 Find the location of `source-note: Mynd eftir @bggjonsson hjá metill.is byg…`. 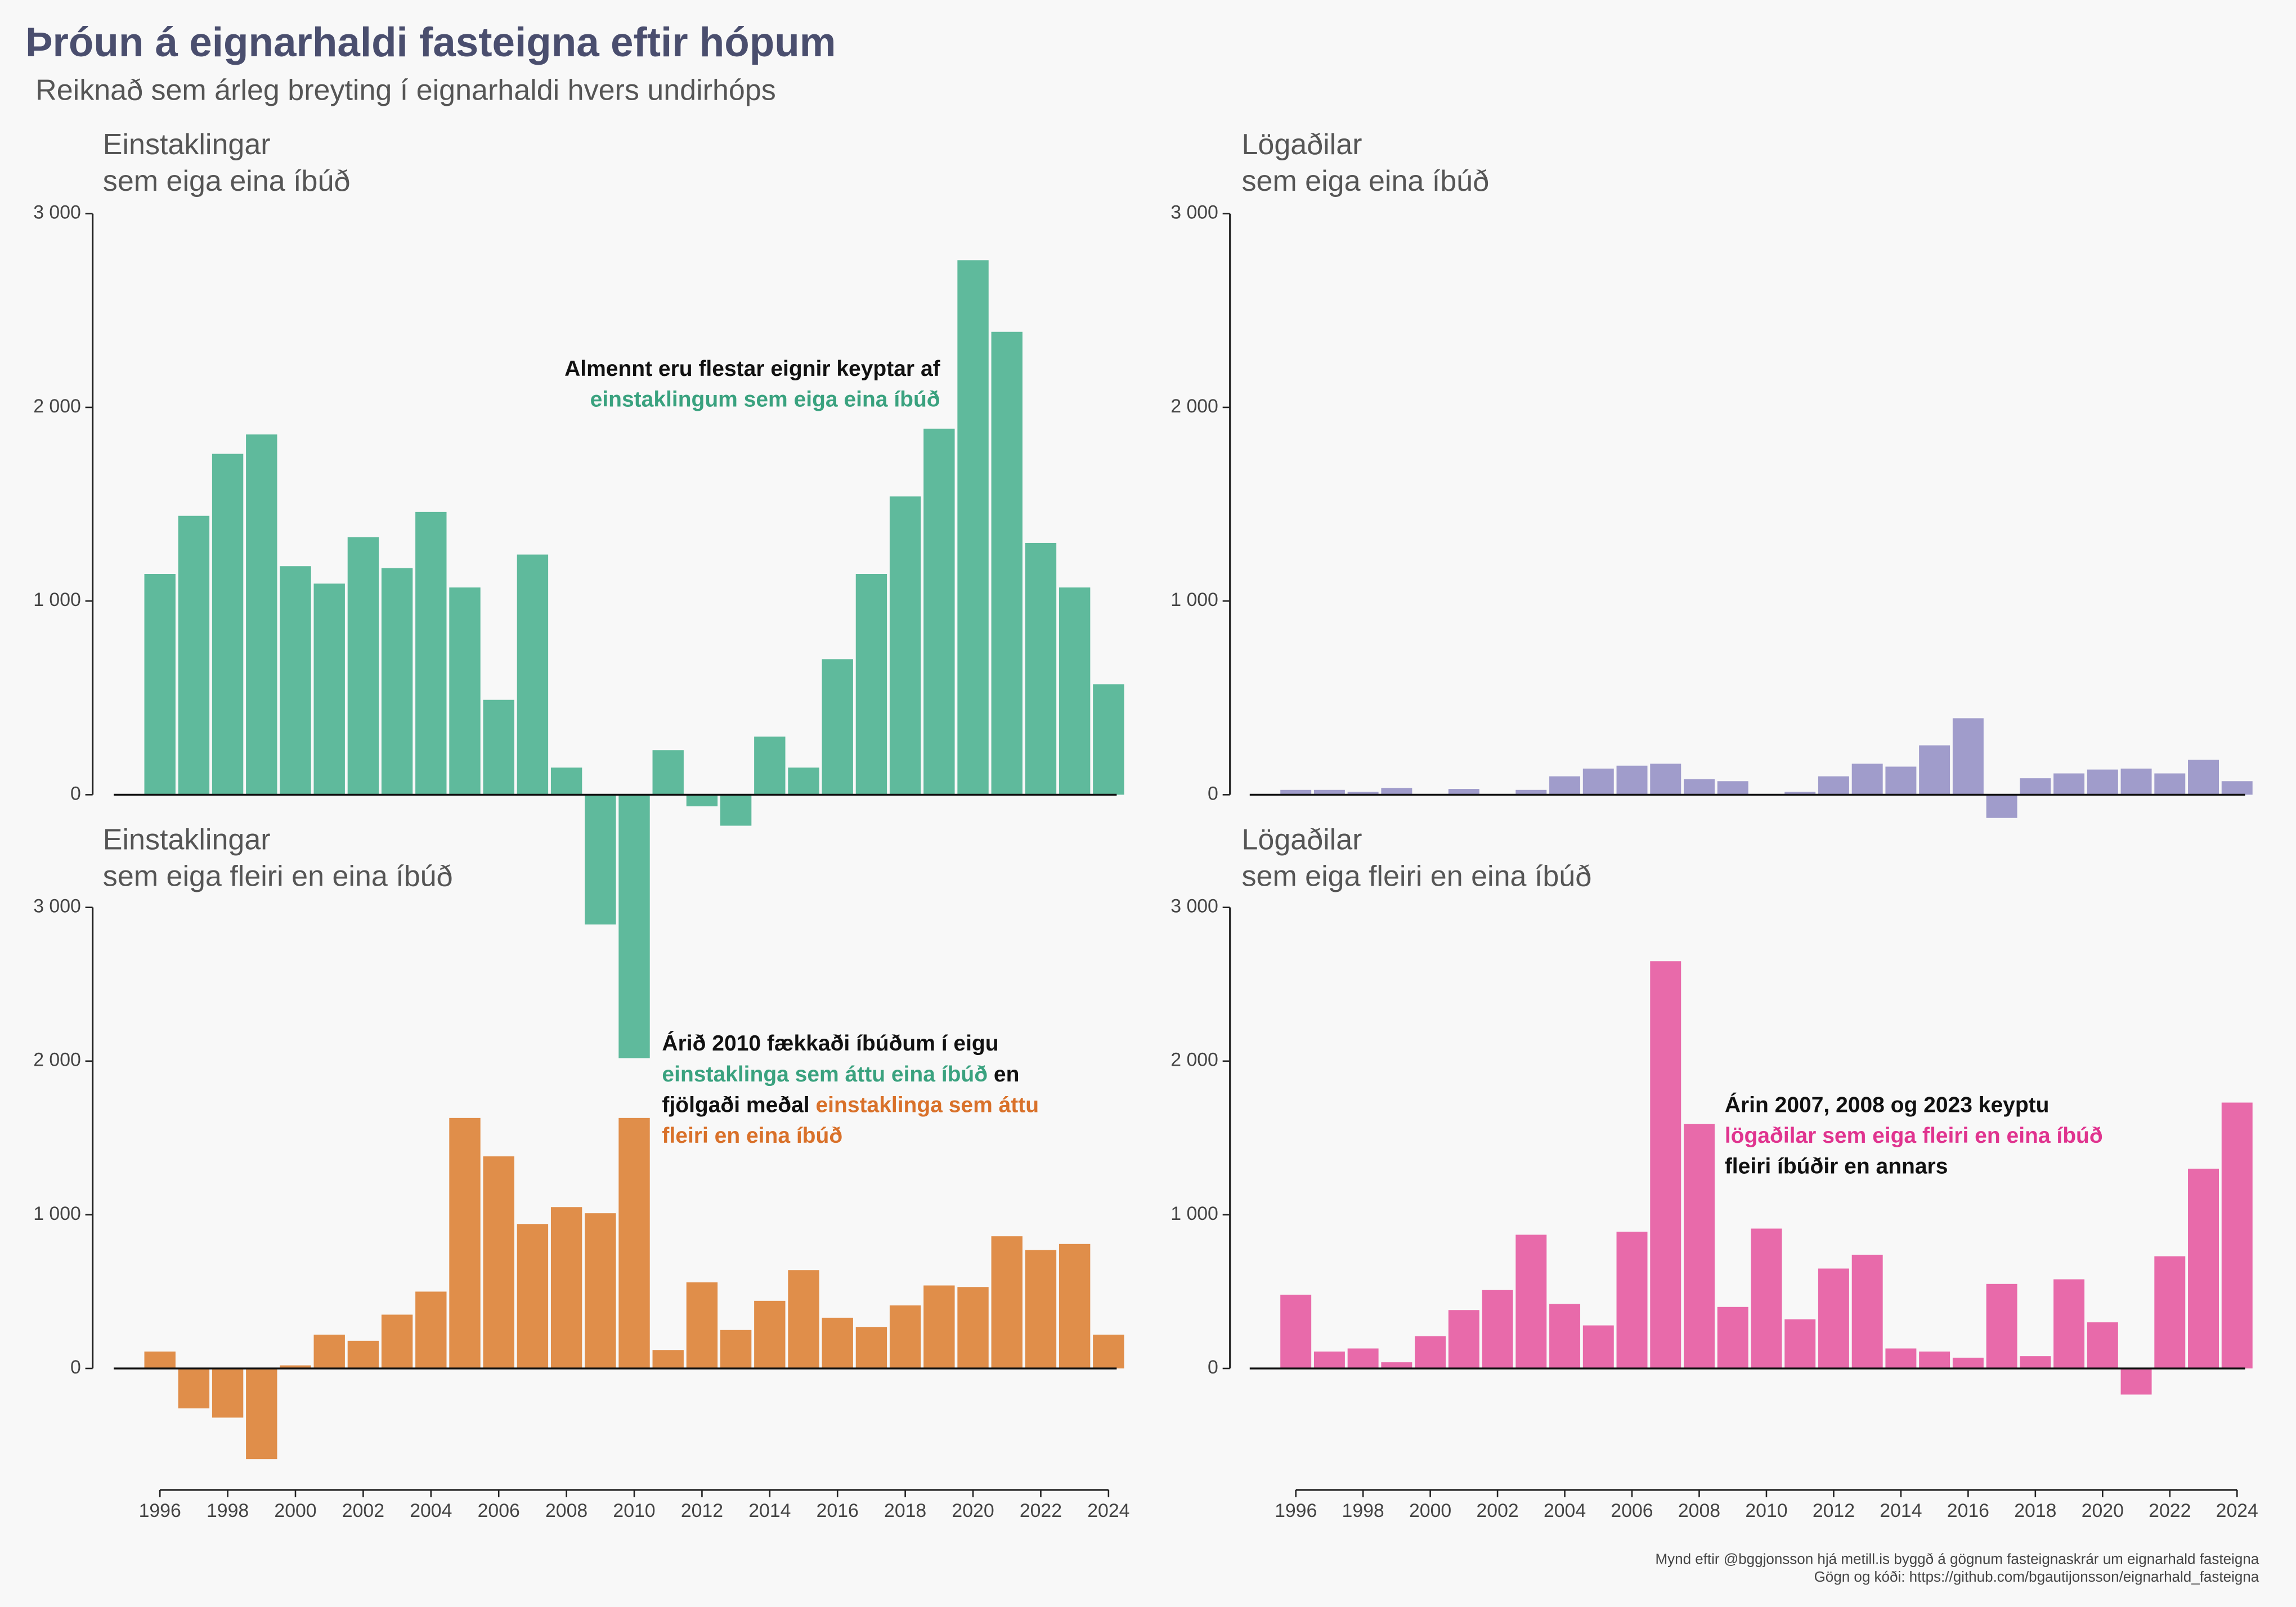

source-note: Mynd eftir @bggjonsson hjá metill.is byg… is located at coordinates (1957, 1559).